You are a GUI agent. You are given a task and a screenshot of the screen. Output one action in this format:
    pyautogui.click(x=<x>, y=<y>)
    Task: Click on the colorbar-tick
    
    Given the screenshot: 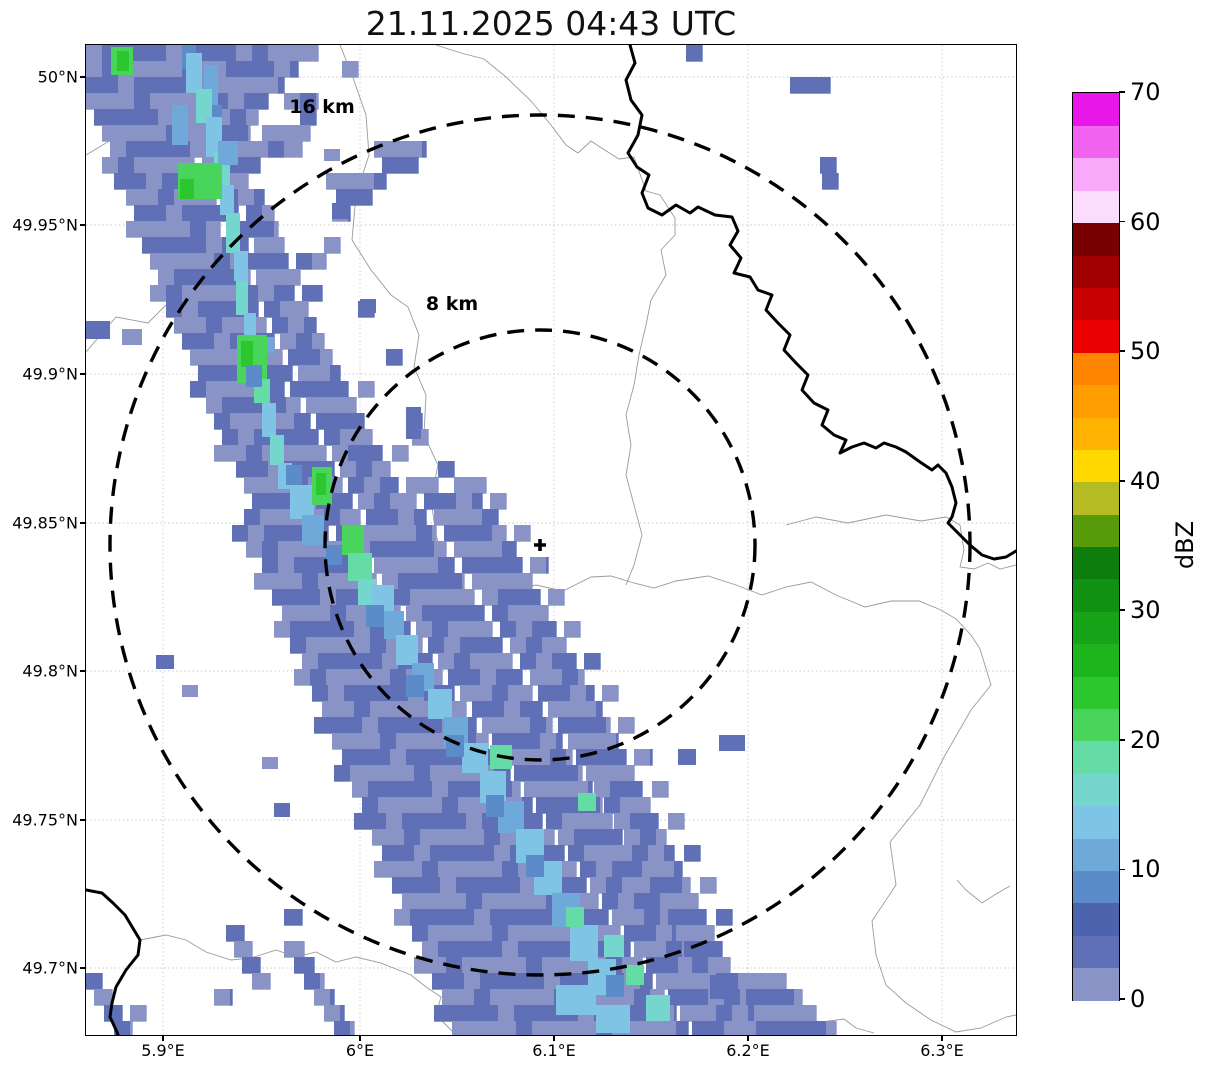 What is the action you would take?
    pyautogui.click(x=1122, y=221)
    